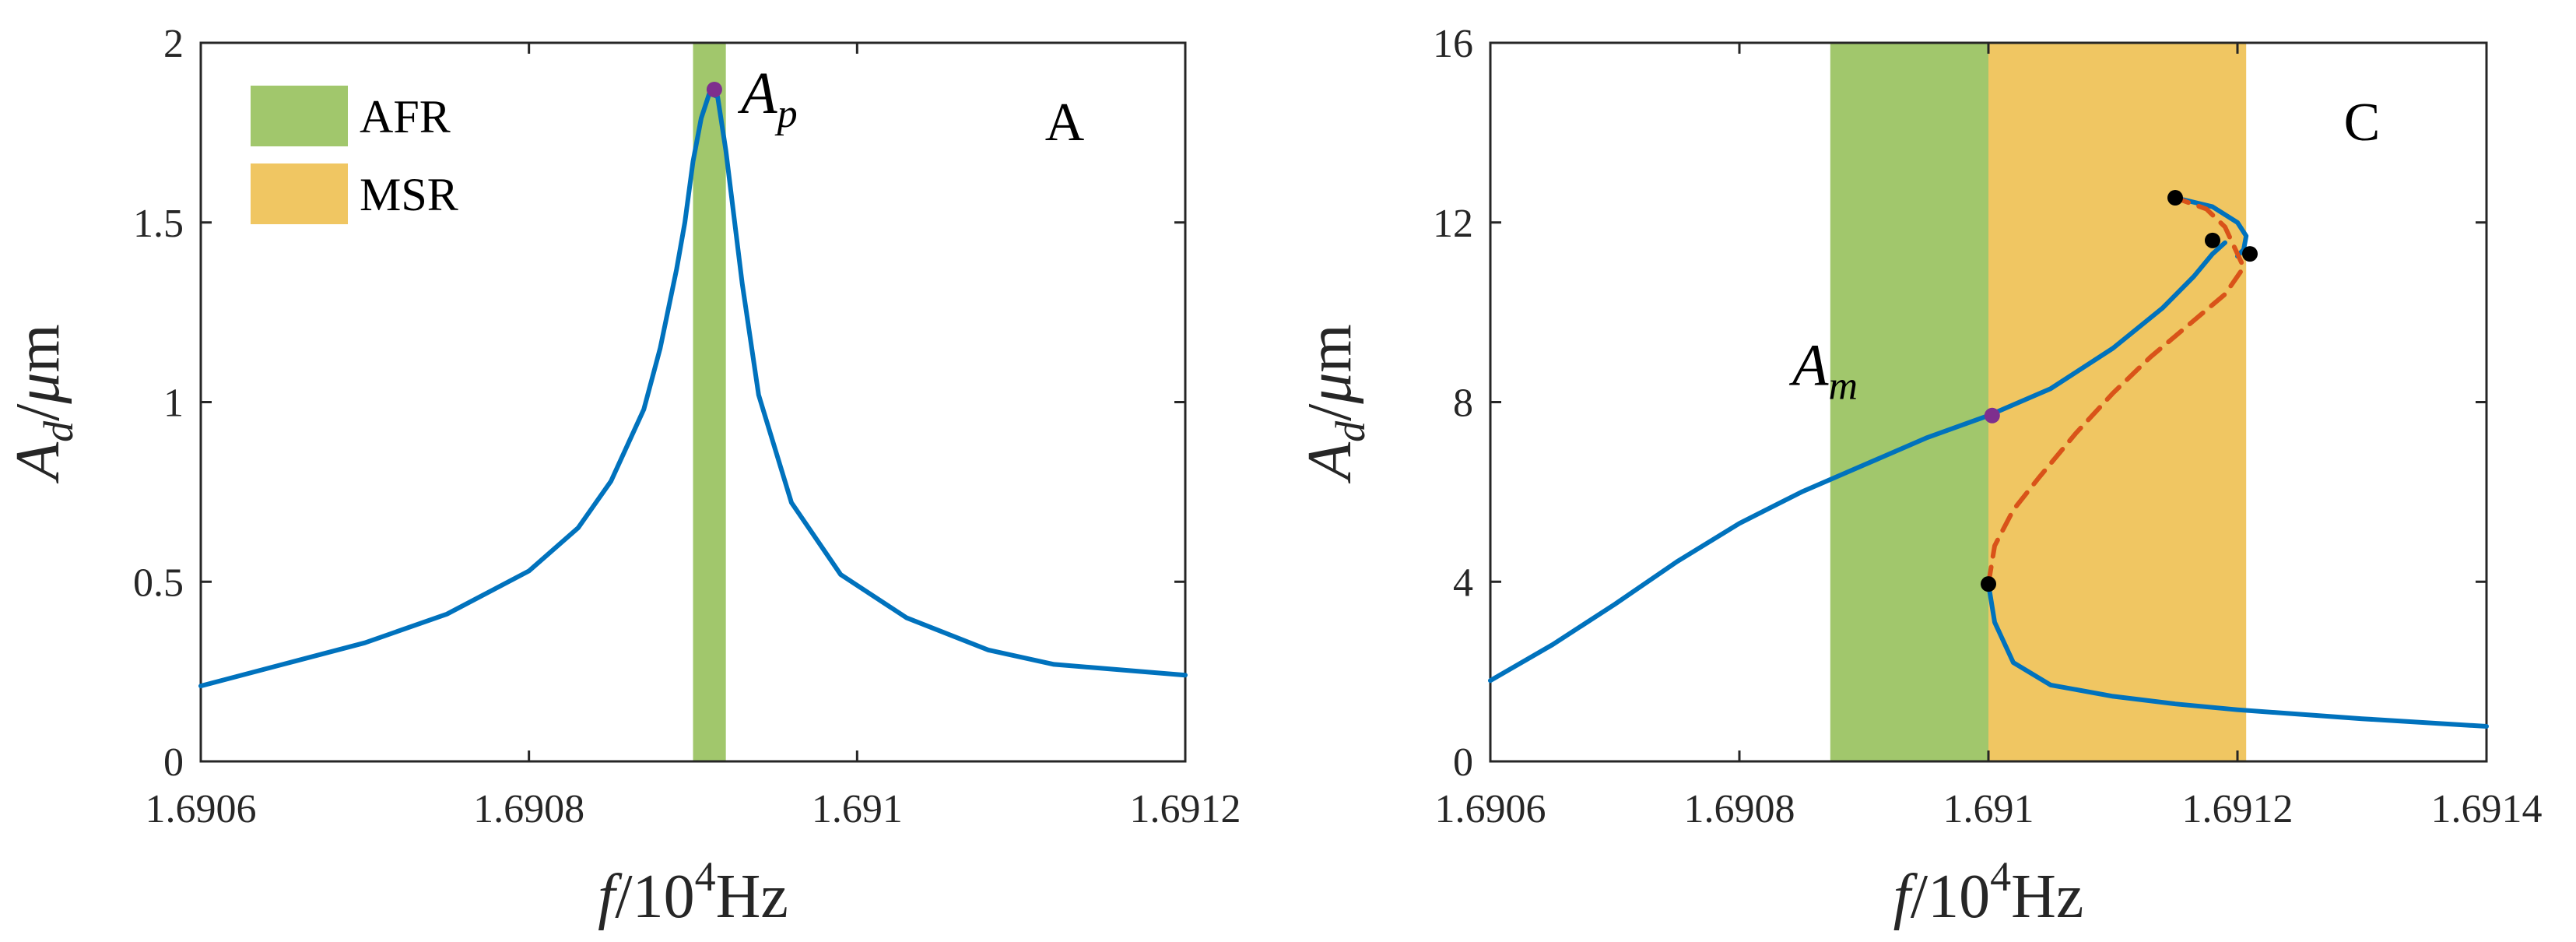  What do you see at coordinates (1065, 123) in the screenshot?
I see `panel-label: A` at bounding box center [1065, 123].